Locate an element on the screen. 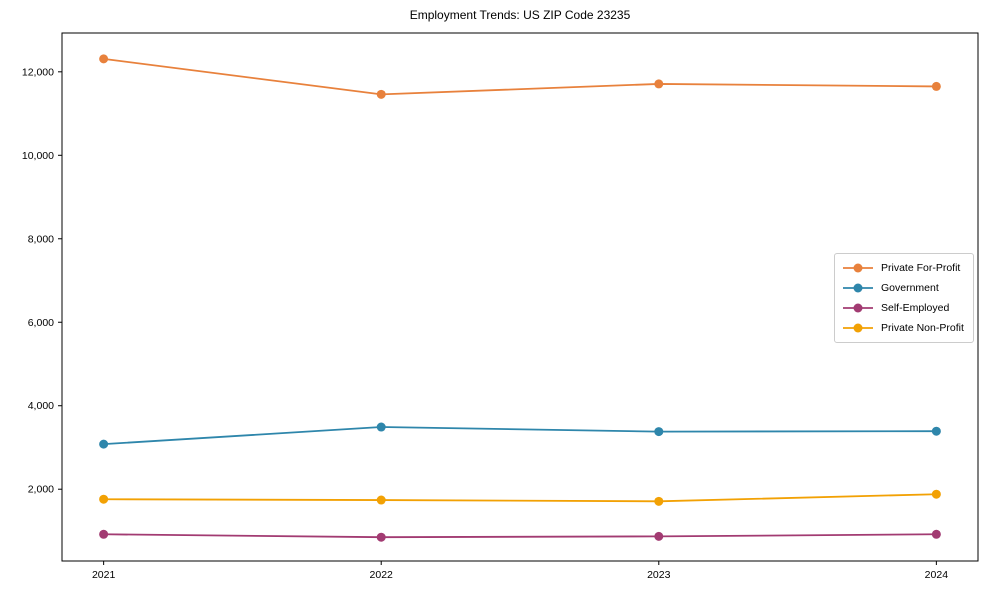 This screenshot has width=1000, height=600. legend-item: Private For-Profit is located at coordinates (904, 268).